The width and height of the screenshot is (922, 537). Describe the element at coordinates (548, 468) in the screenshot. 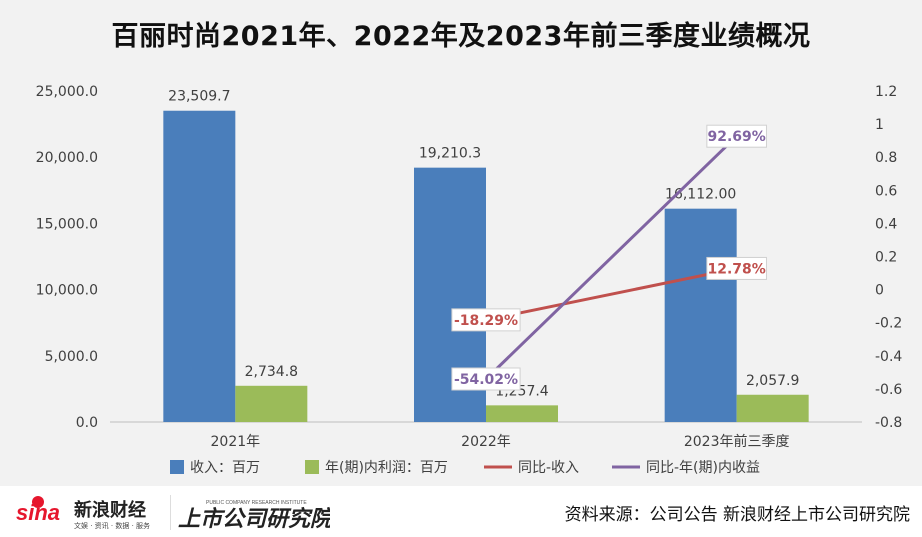

I see `legend-label: 同比-收入` at that location.